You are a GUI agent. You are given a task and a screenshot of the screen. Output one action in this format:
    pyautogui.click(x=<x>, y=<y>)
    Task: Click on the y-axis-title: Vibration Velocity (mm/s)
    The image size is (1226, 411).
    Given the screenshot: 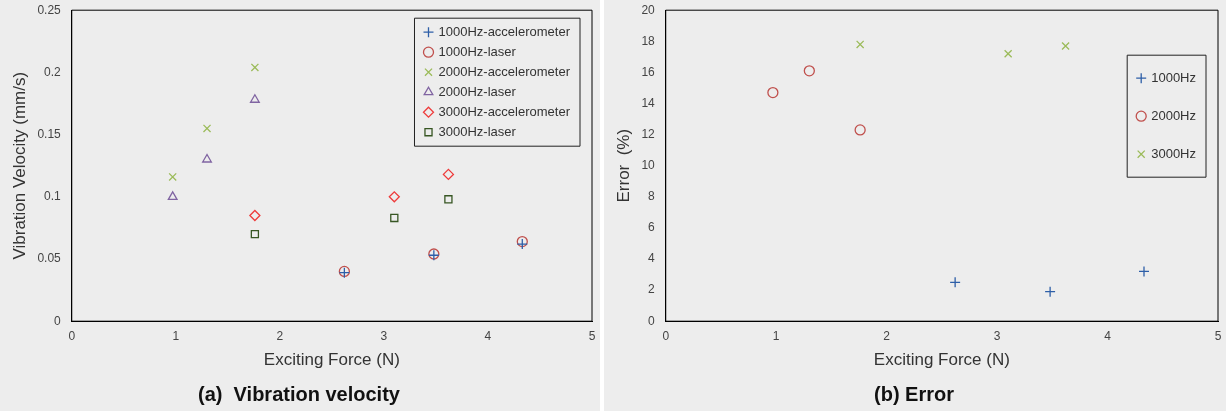 What is the action you would take?
    pyautogui.click(x=19, y=165)
    